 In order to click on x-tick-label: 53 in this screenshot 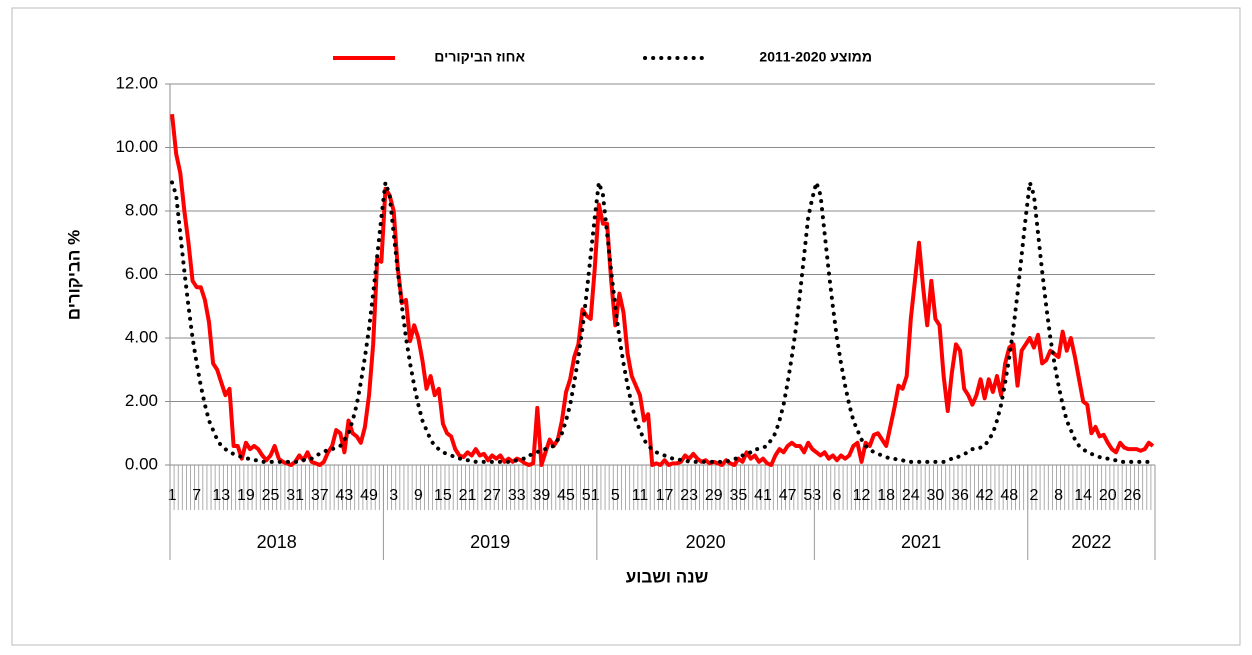, I will do `click(812, 495)`.